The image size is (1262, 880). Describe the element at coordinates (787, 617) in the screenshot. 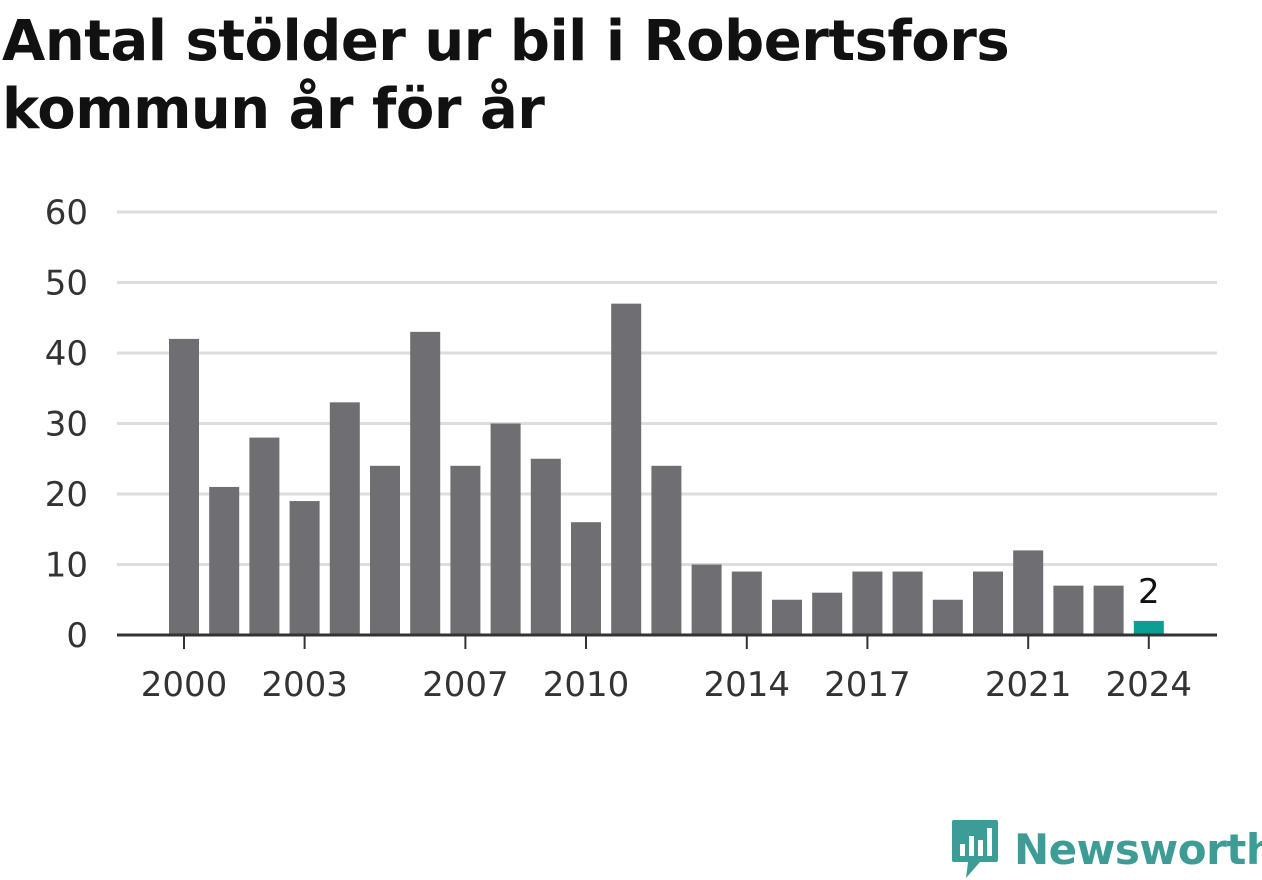

I see `bar-2015` at that location.